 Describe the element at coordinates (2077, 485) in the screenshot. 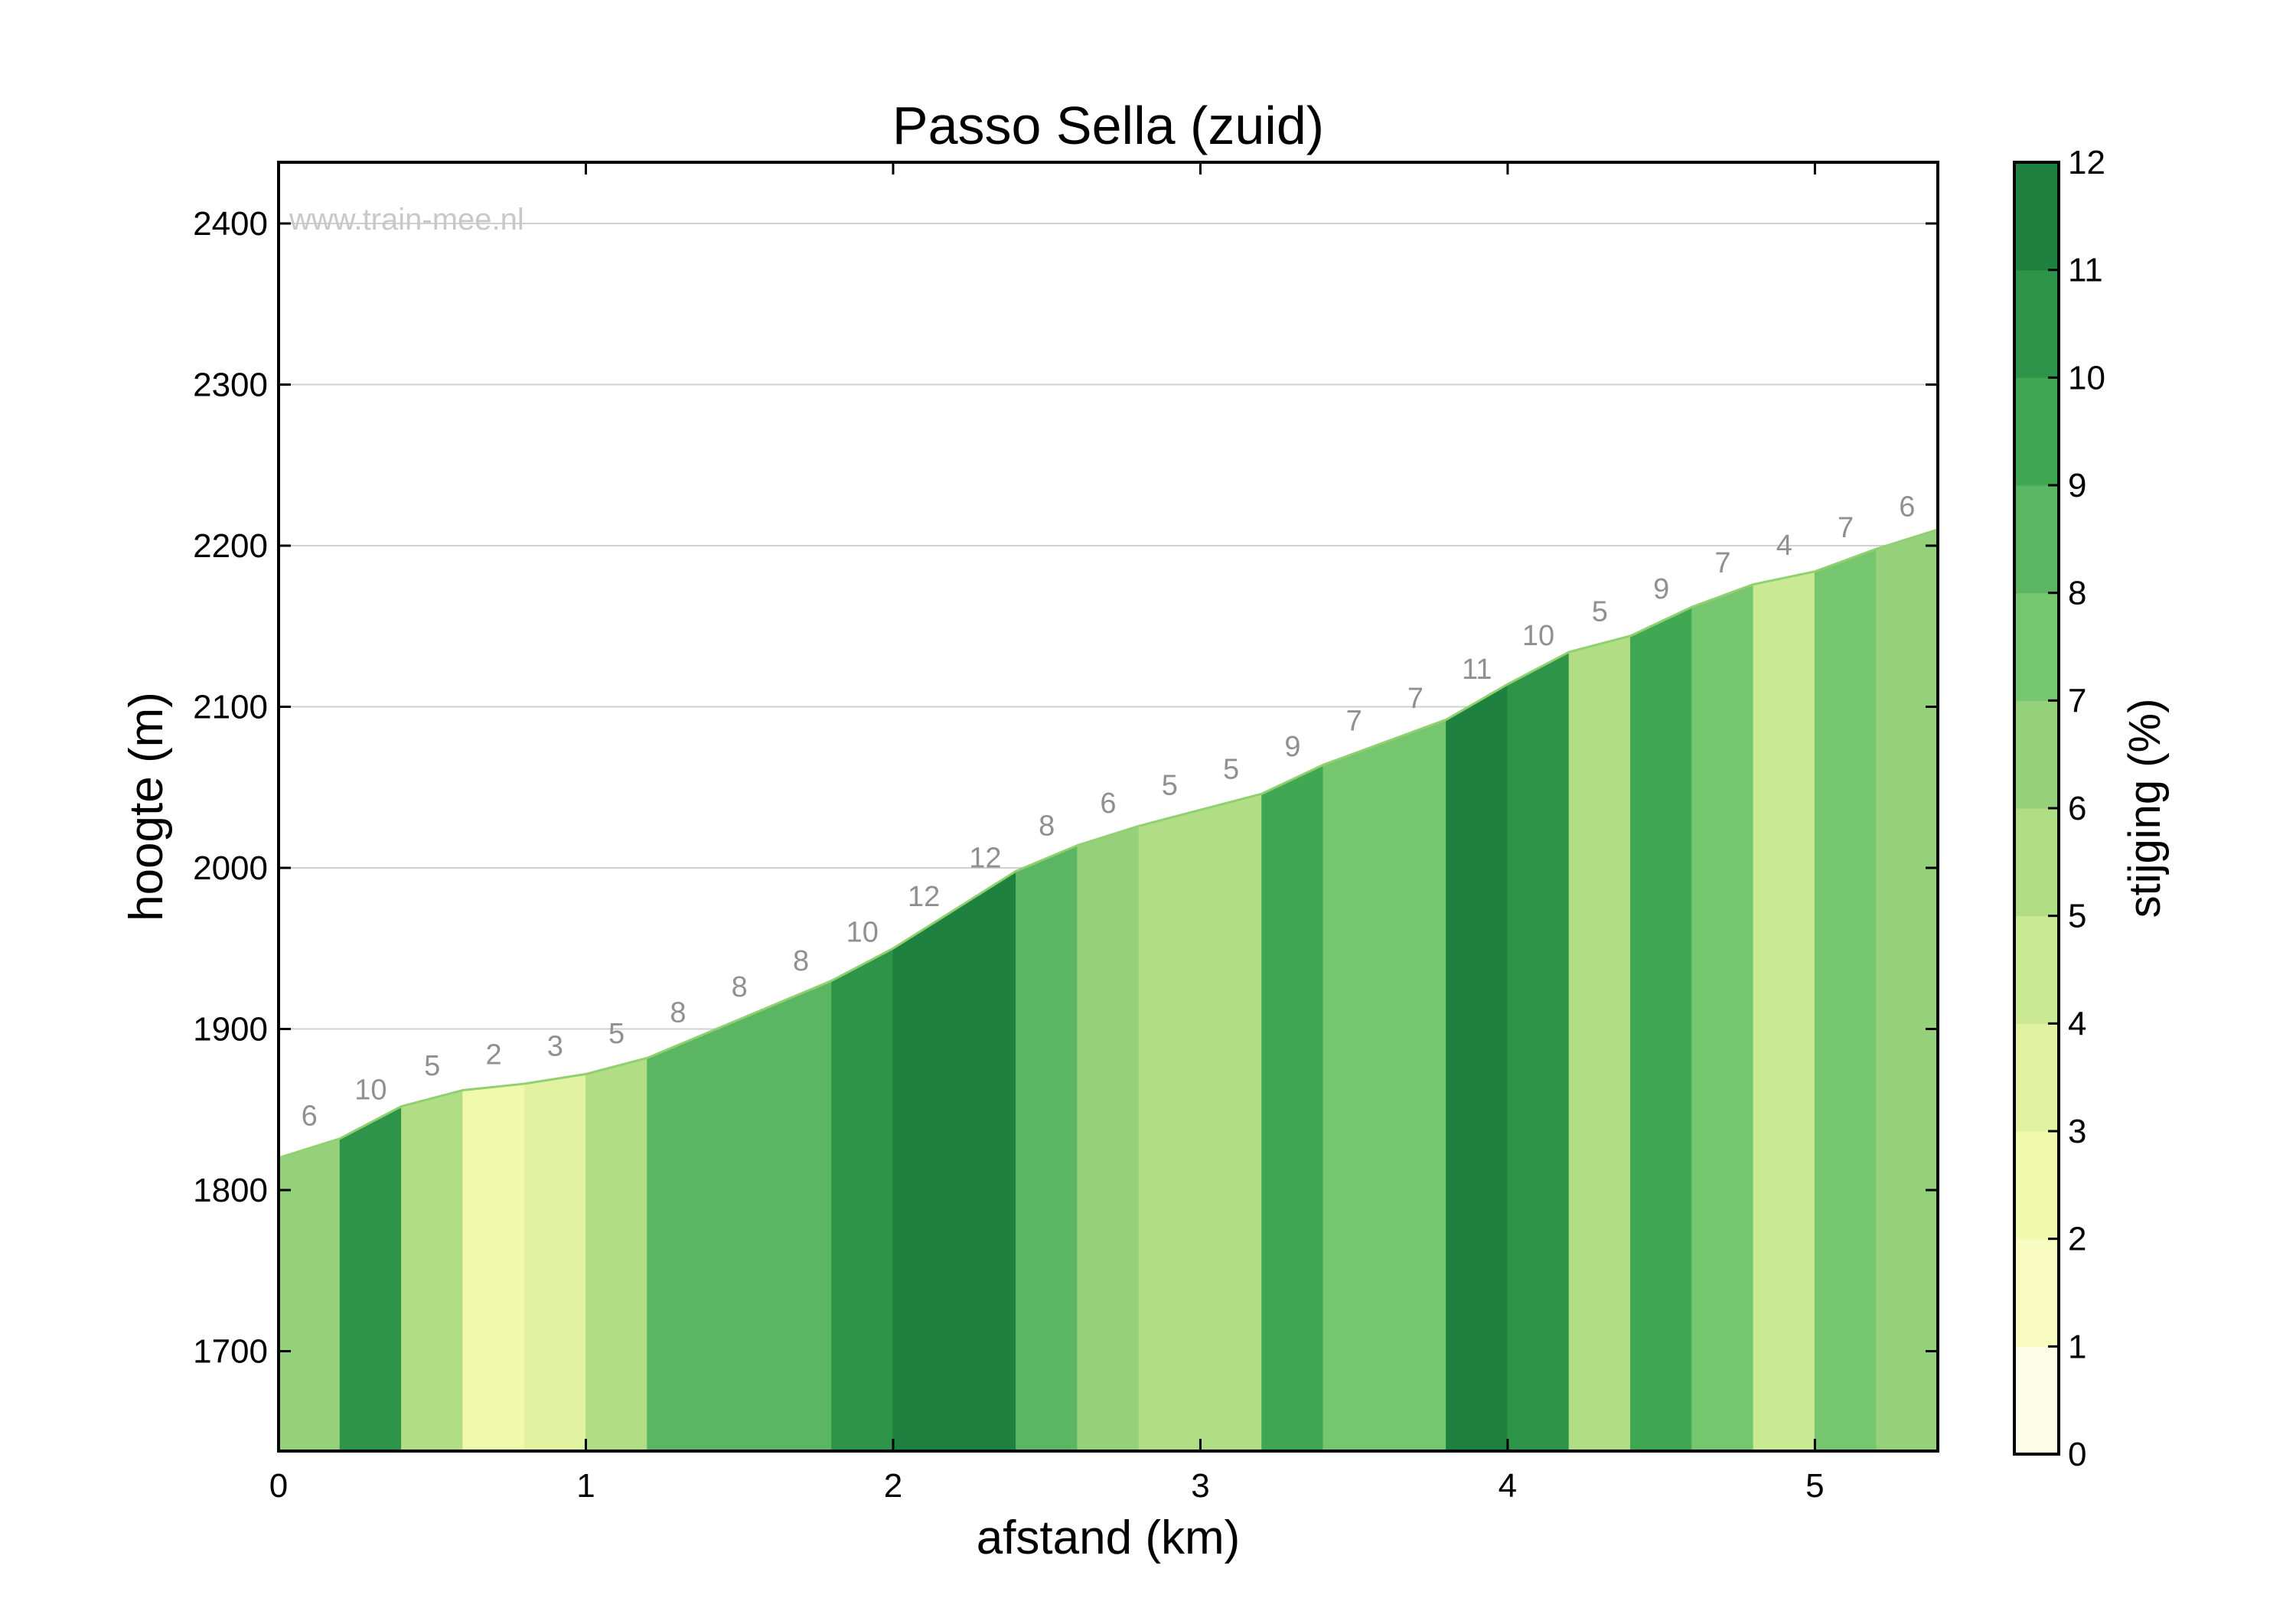

I see `colorbar-tick-label-9: 9` at that location.